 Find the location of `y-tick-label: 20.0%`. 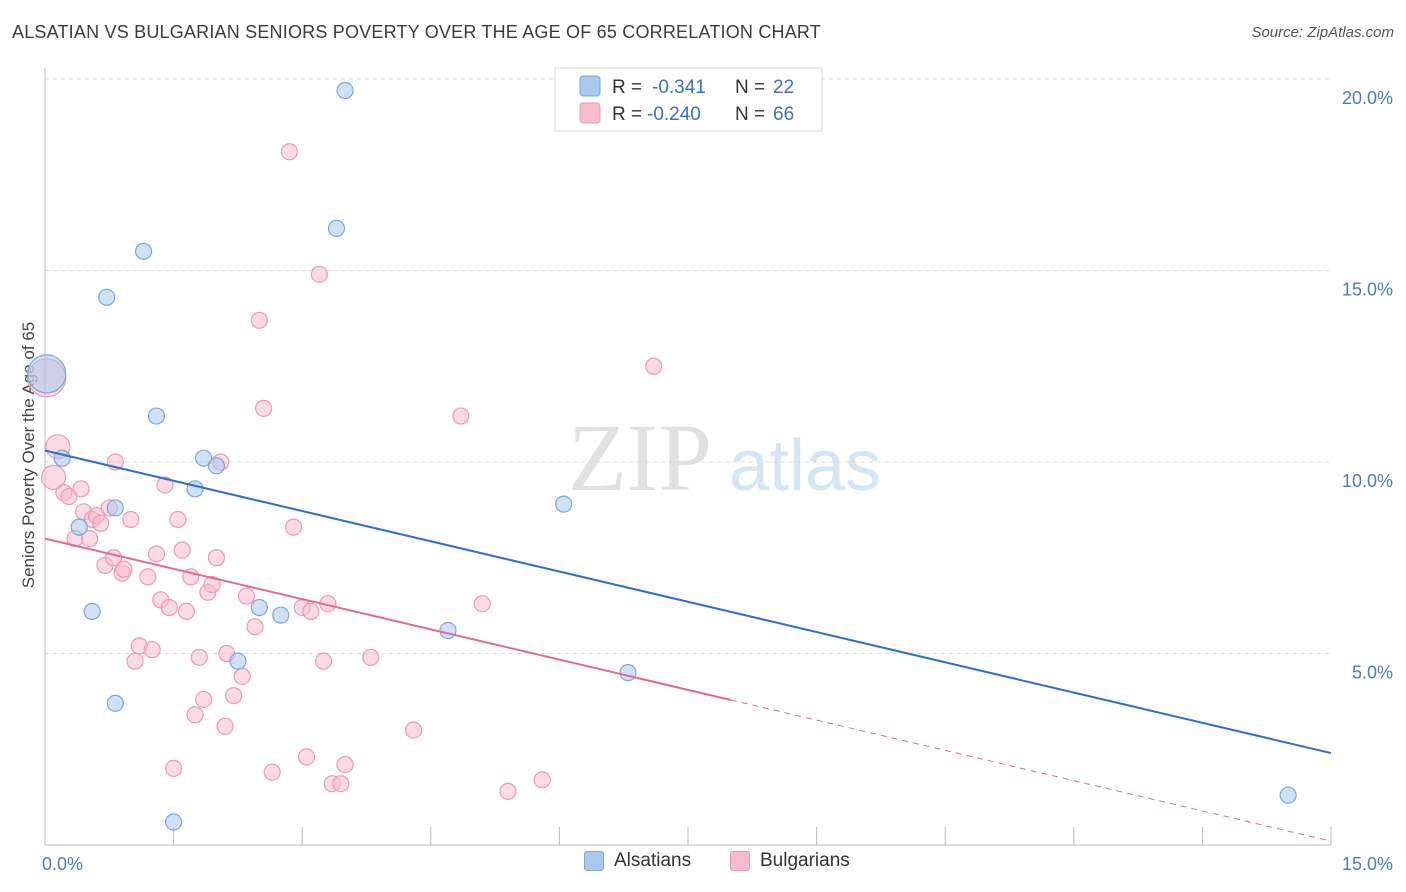

y-tick-label: 20.0% is located at coordinates (1367, 98).